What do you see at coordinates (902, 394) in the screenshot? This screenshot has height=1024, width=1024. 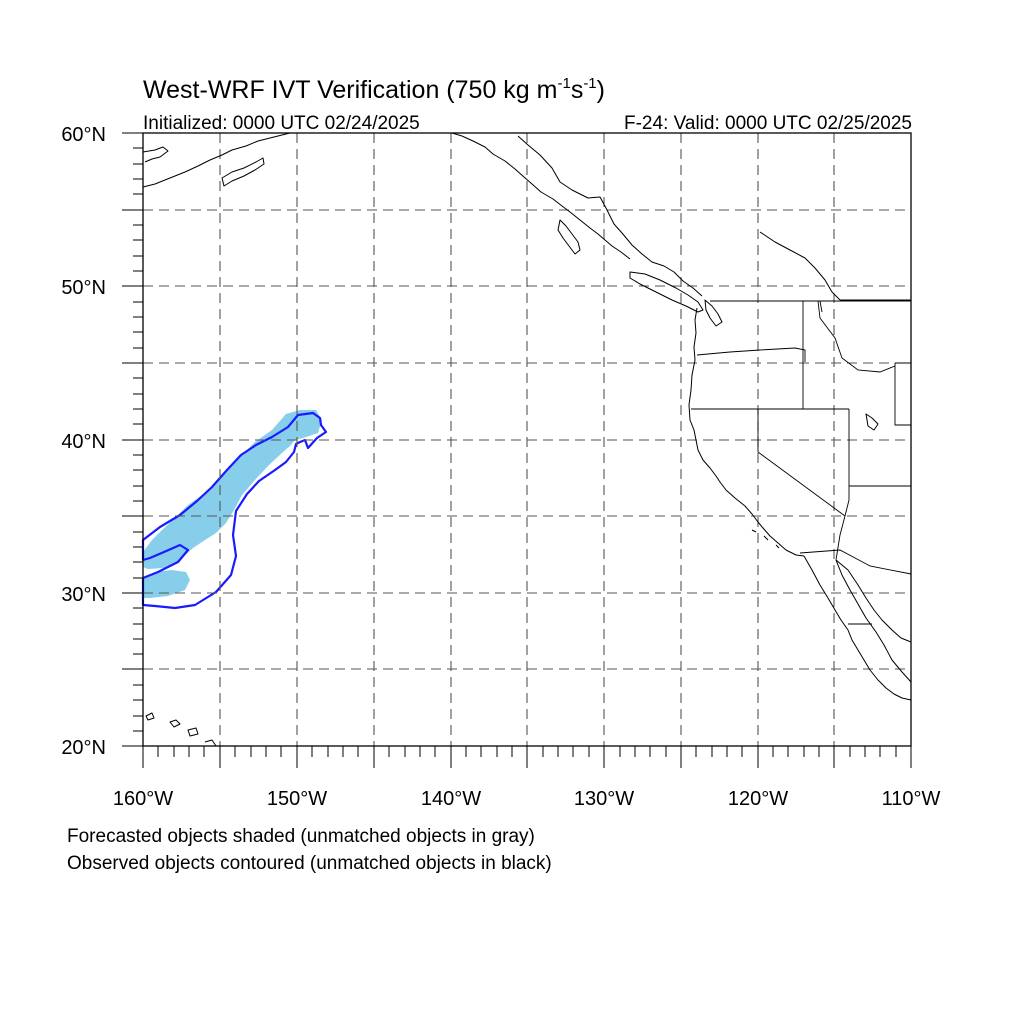 I see `border-wy` at bounding box center [902, 394].